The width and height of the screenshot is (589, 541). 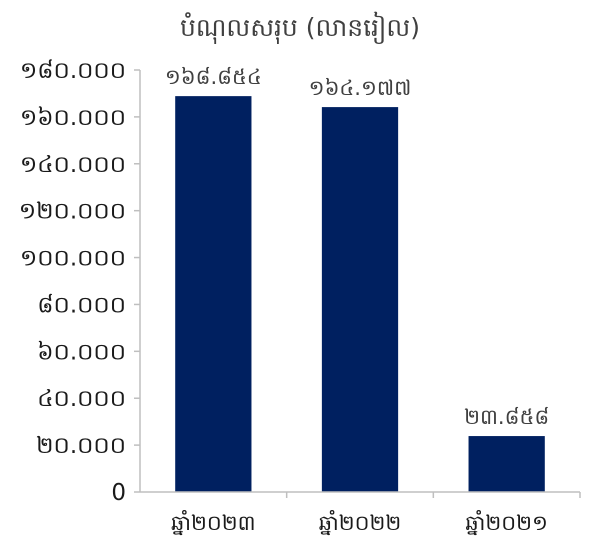 I want to click on x-tick-label: ឆ្នាំ២០២២, so click(x=360, y=523).